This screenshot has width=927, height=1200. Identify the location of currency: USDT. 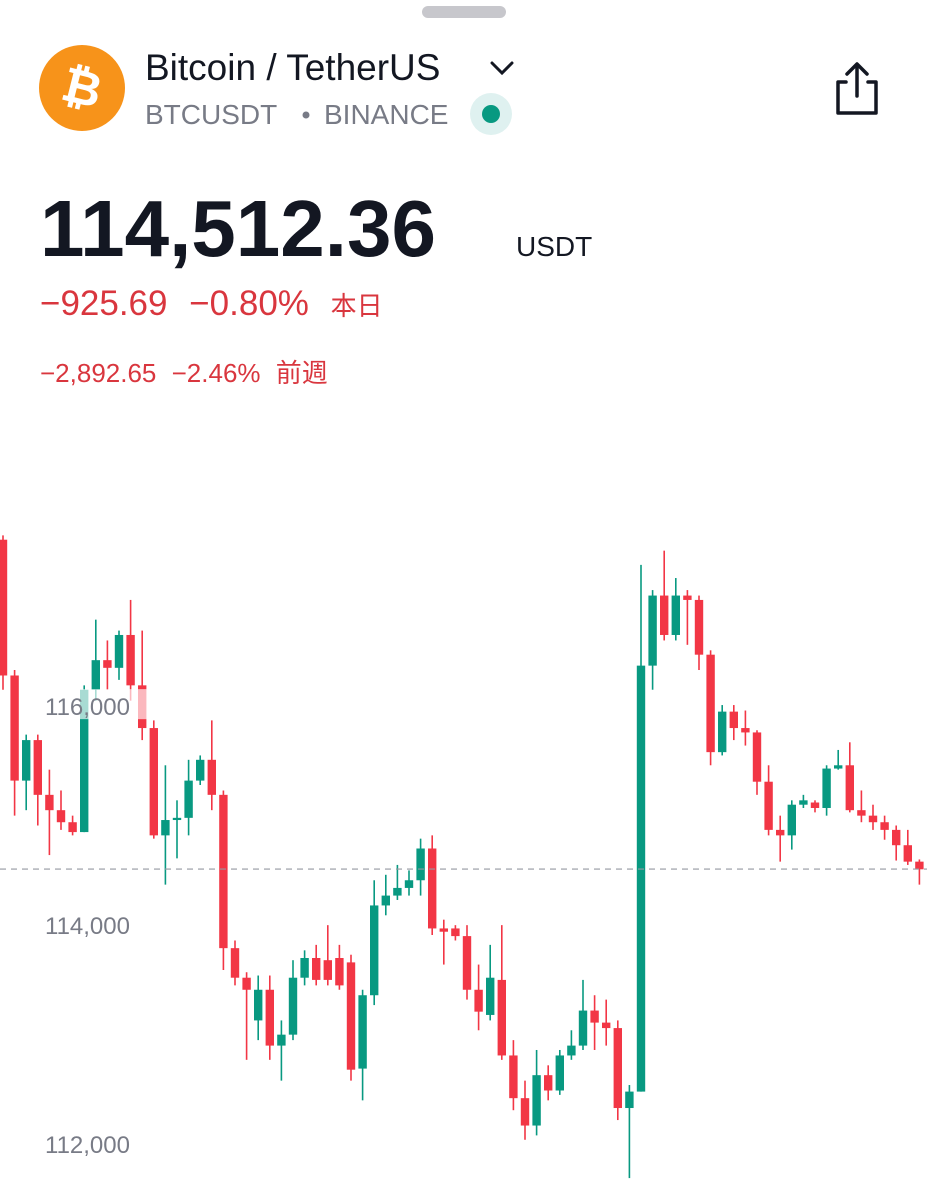
(554, 246).